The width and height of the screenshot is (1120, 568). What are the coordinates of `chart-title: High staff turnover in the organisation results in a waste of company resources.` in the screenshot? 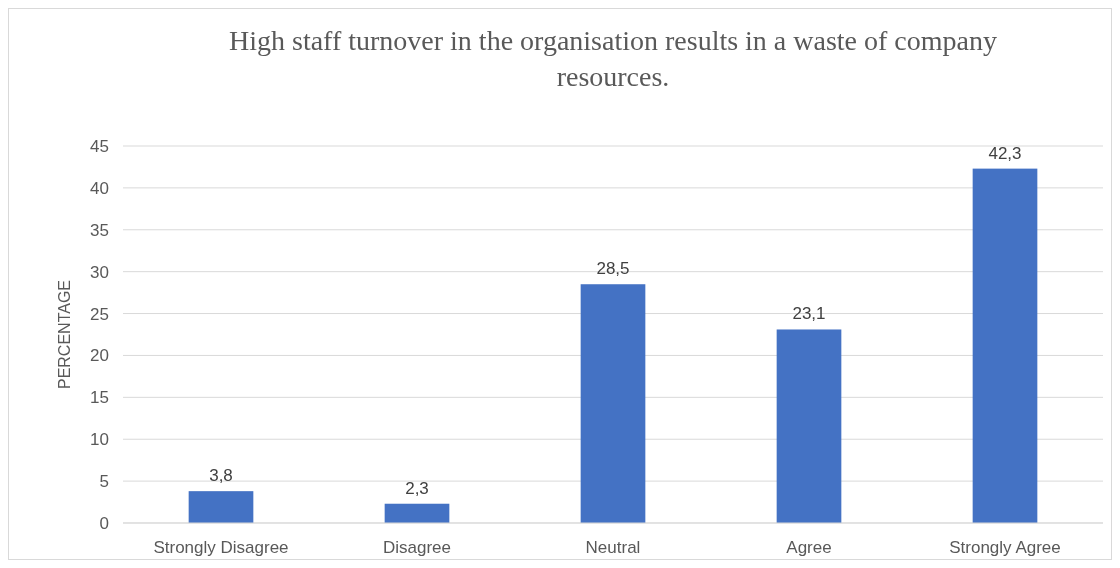 It's located at (613, 58).